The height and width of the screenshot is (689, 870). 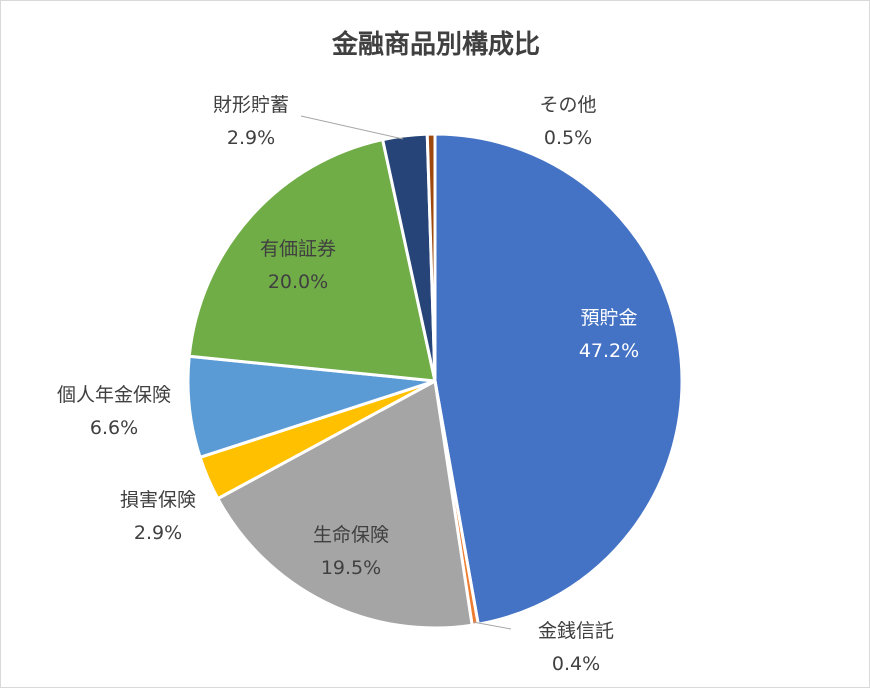 What do you see at coordinates (567, 105) in the screenshot?
I see `slice-name-label: その他` at bounding box center [567, 105].